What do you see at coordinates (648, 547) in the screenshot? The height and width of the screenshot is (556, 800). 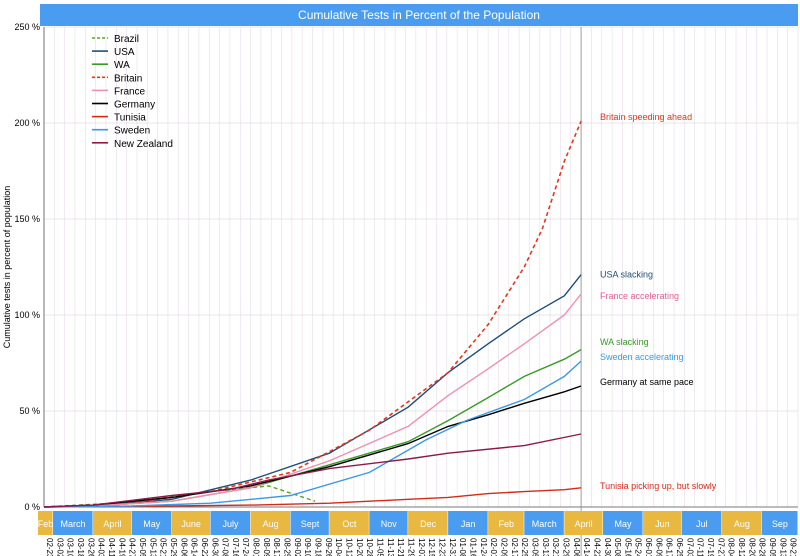 I see `x-tick-label: 06-01` at bounding box center [648, 547].